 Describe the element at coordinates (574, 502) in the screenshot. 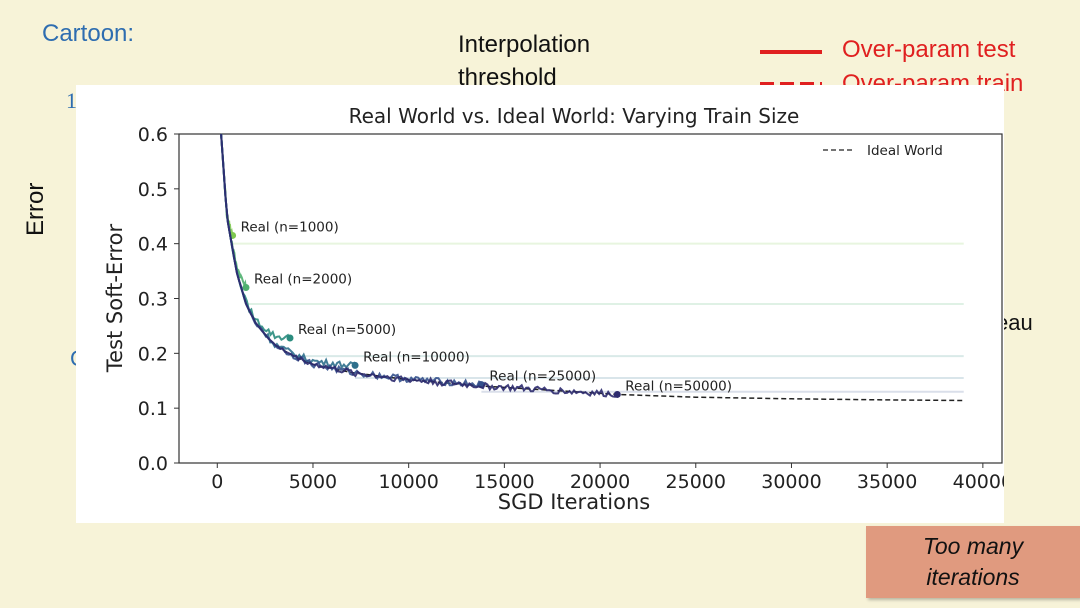

I see `x-axis-title: SGD Iterations` at that location.